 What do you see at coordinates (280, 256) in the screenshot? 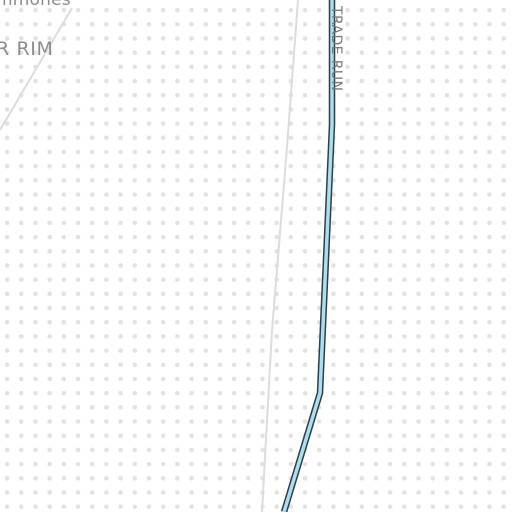
I see `thin-road-line` at bounding box center [280, 256].